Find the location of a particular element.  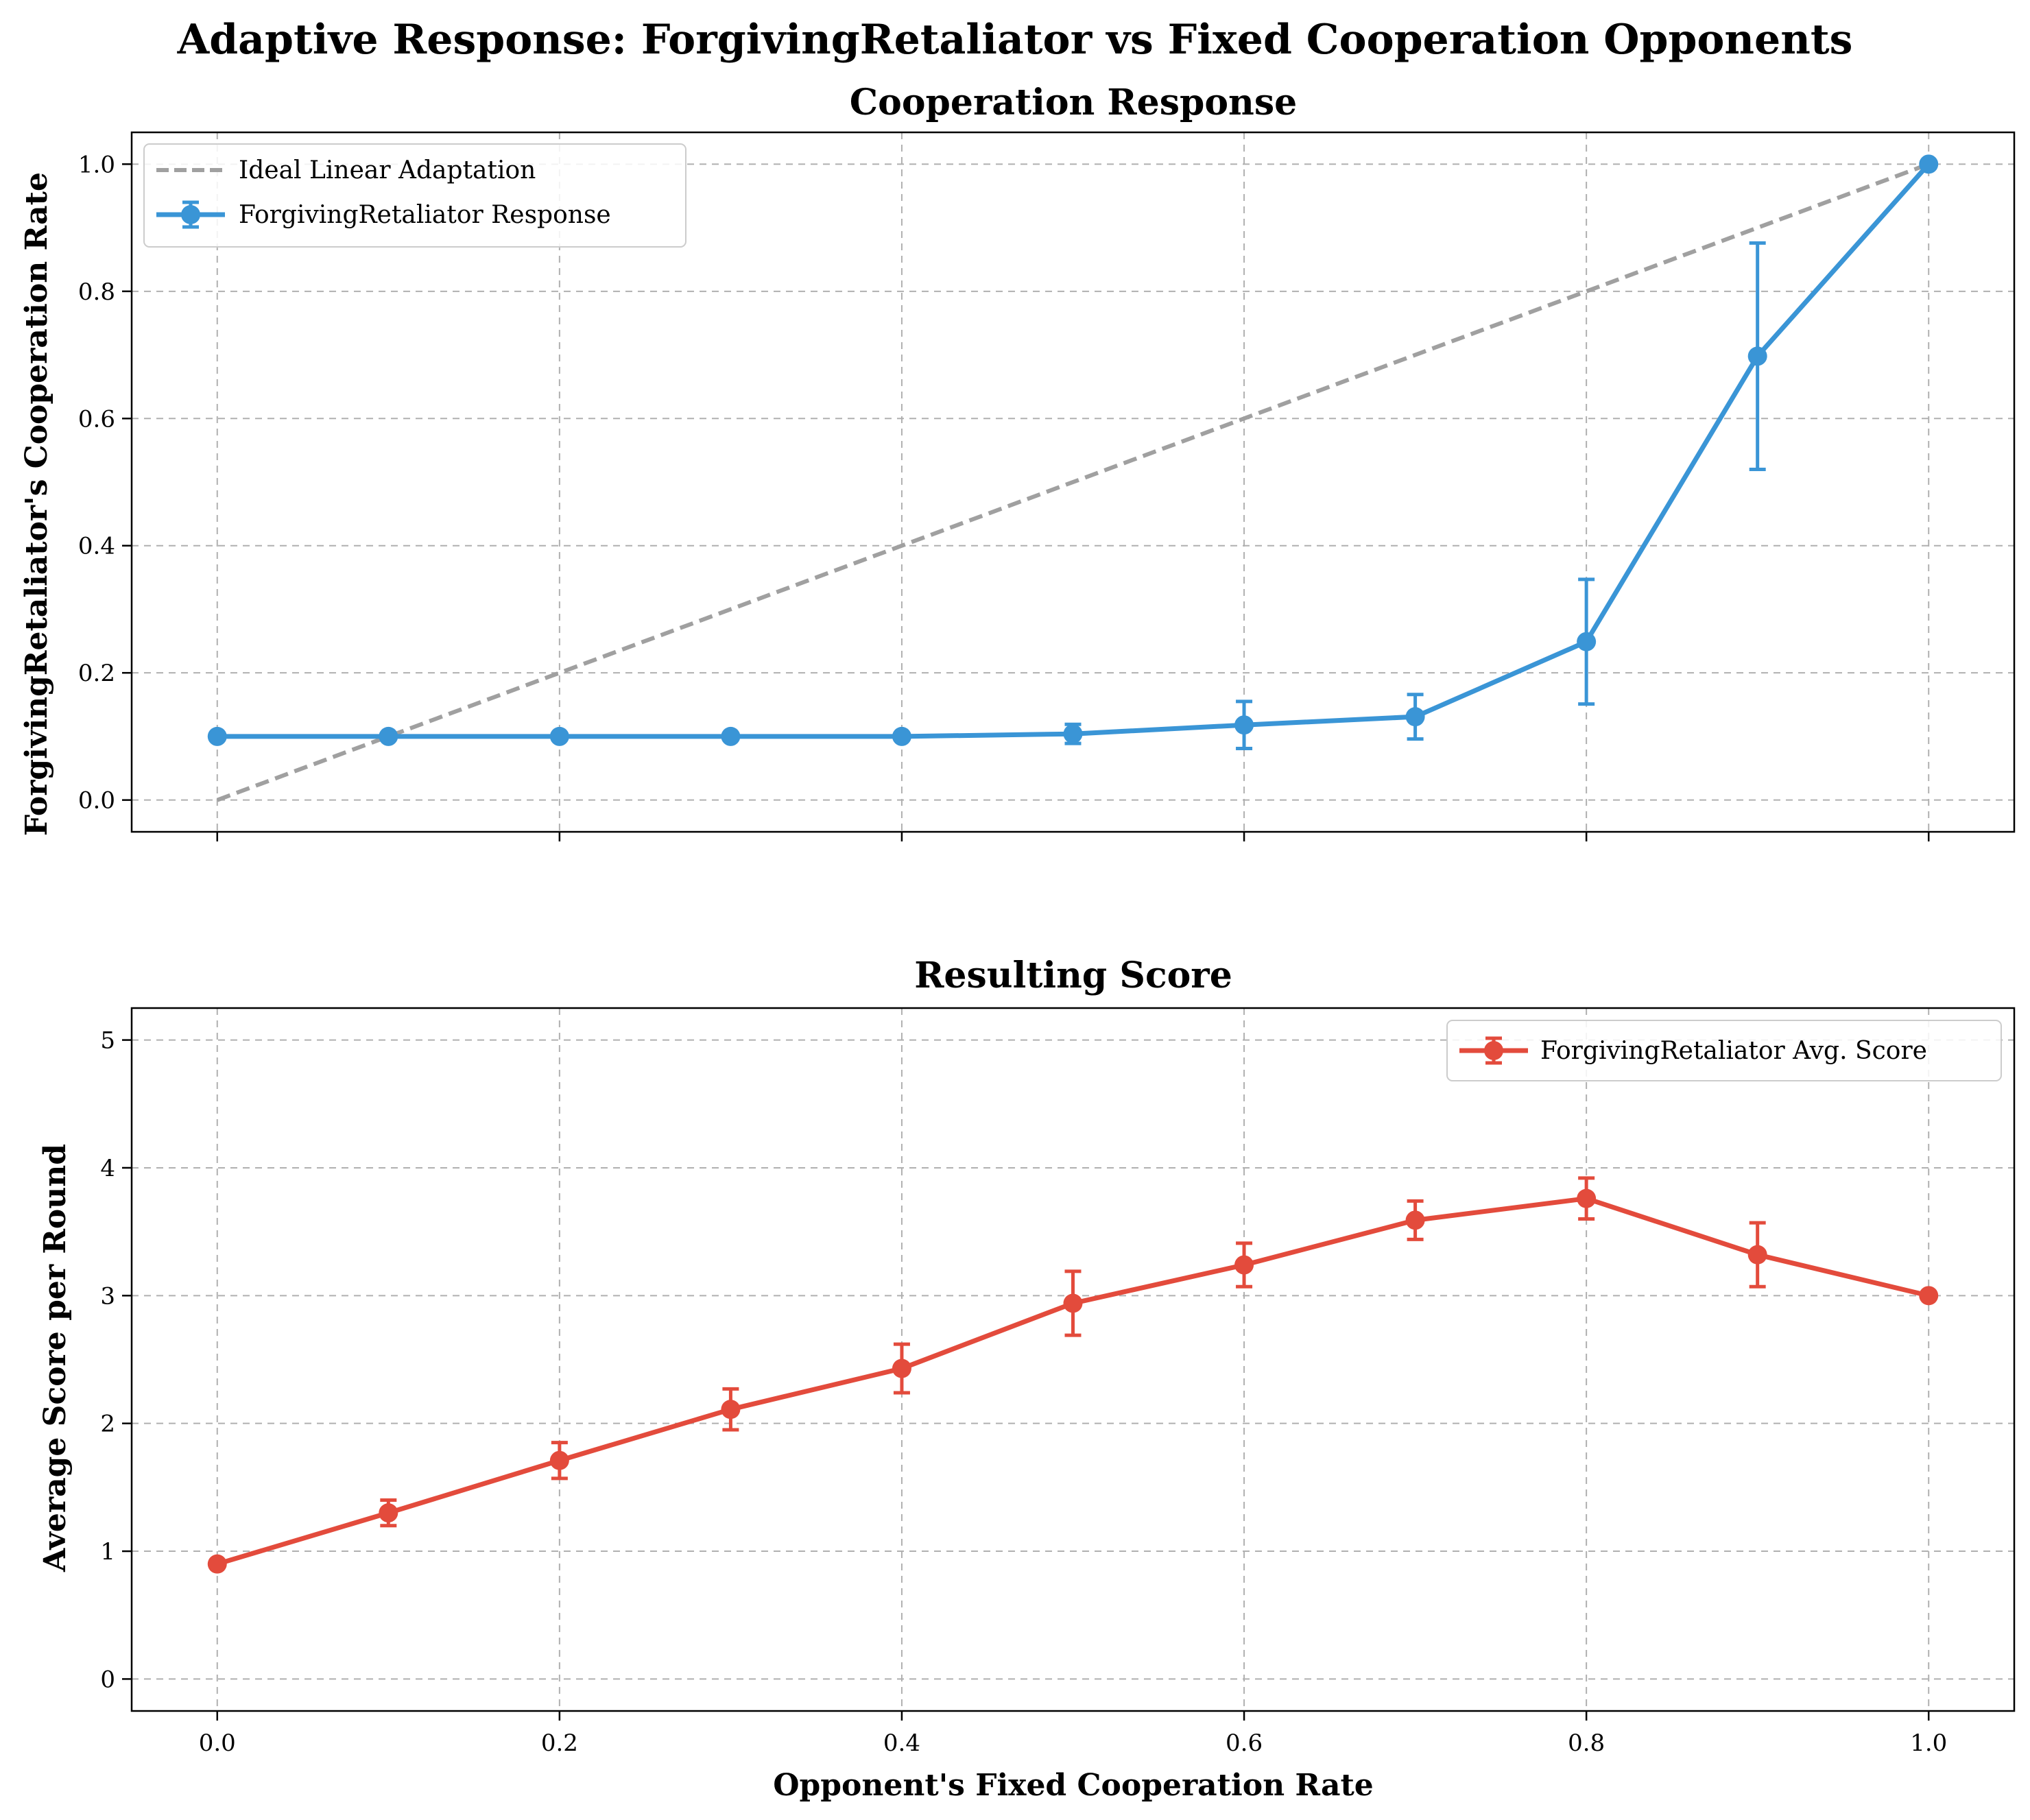

y-tick-label: 1.0 is located at coordinates (96, 164).